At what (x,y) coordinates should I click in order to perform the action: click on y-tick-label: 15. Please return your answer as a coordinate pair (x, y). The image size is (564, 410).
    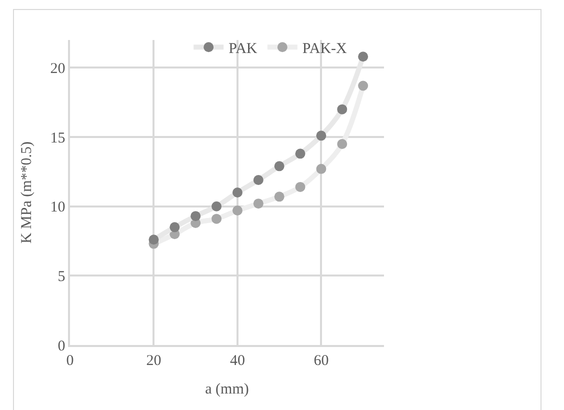
    Looking at the image, I should click on (58, 138).